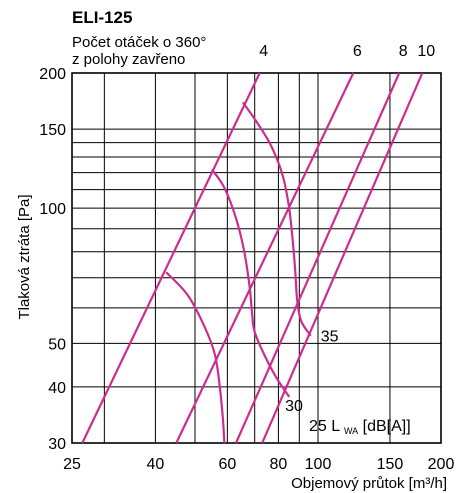 The width and height of the screenshot is (458, 493). I want to click on y-tick-label: 100, so click(52, 209).